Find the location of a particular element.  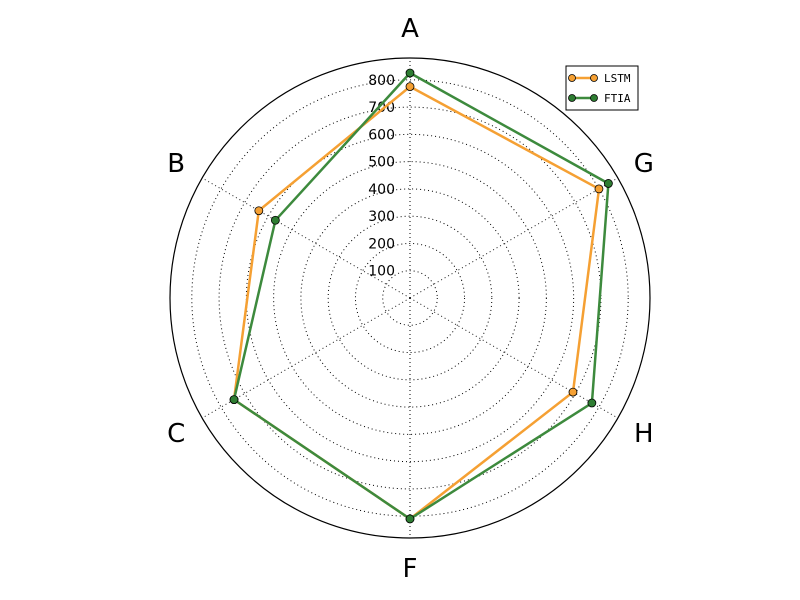

spoke-H is located at coordinates (514, 358).